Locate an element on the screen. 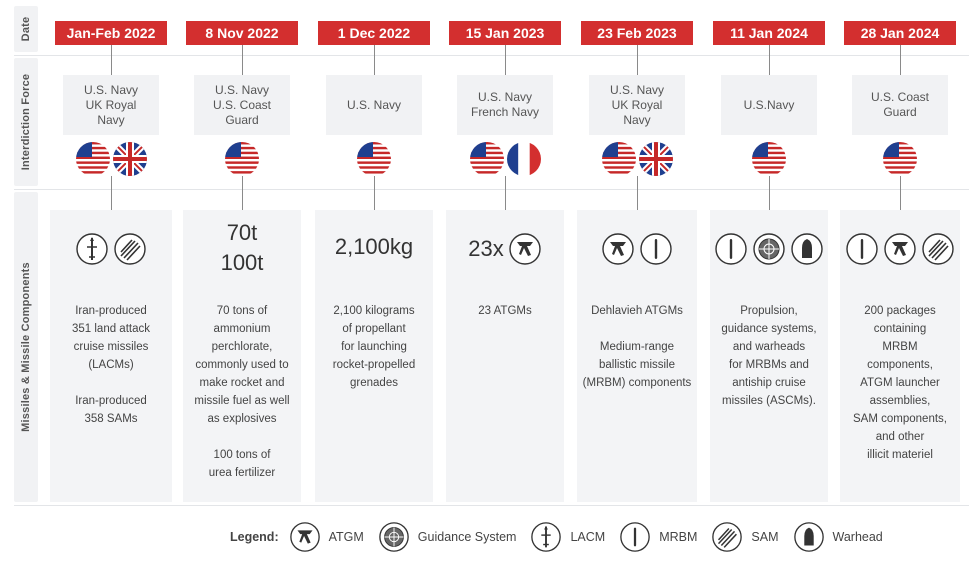 The width and height of the screenshot is (979, 568). interdiction-force: U.S. Navy French Navy is located at coordinates (505, 105).